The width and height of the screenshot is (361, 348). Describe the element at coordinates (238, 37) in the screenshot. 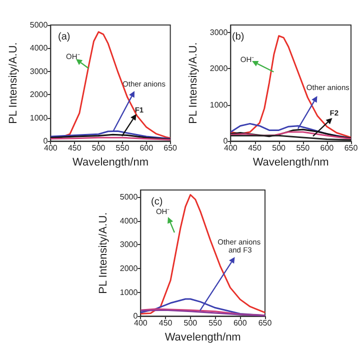

I see `text: (b)` at that location.